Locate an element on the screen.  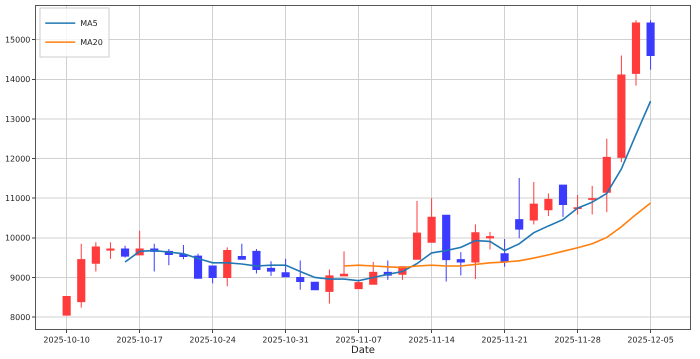
x-axis-title: Date is located at coordinates (363, 350).